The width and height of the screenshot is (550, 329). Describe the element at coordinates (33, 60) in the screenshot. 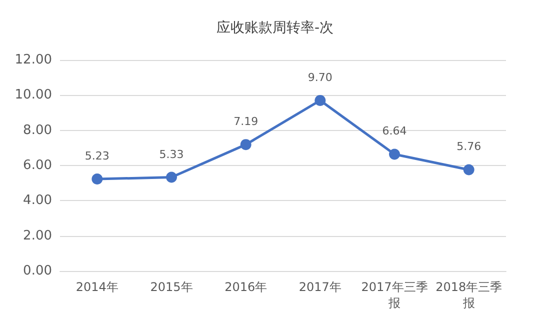

I see `y-tick-label: 12.00` at that location.